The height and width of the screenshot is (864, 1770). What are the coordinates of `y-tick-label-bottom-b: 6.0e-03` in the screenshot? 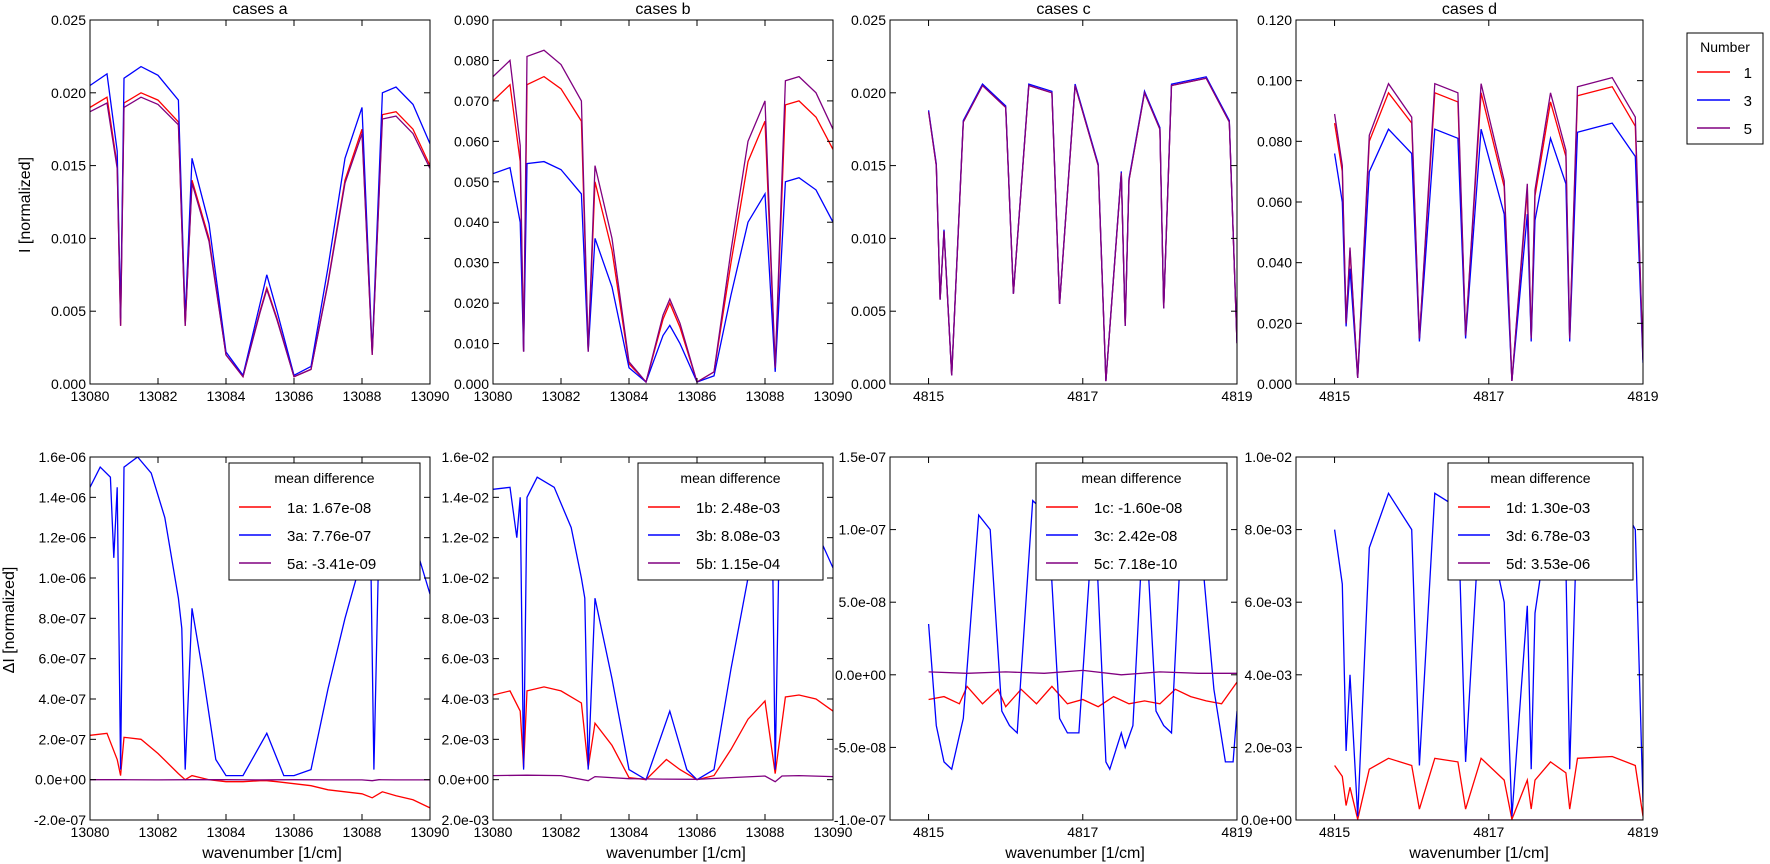 It's located at (466, 659).